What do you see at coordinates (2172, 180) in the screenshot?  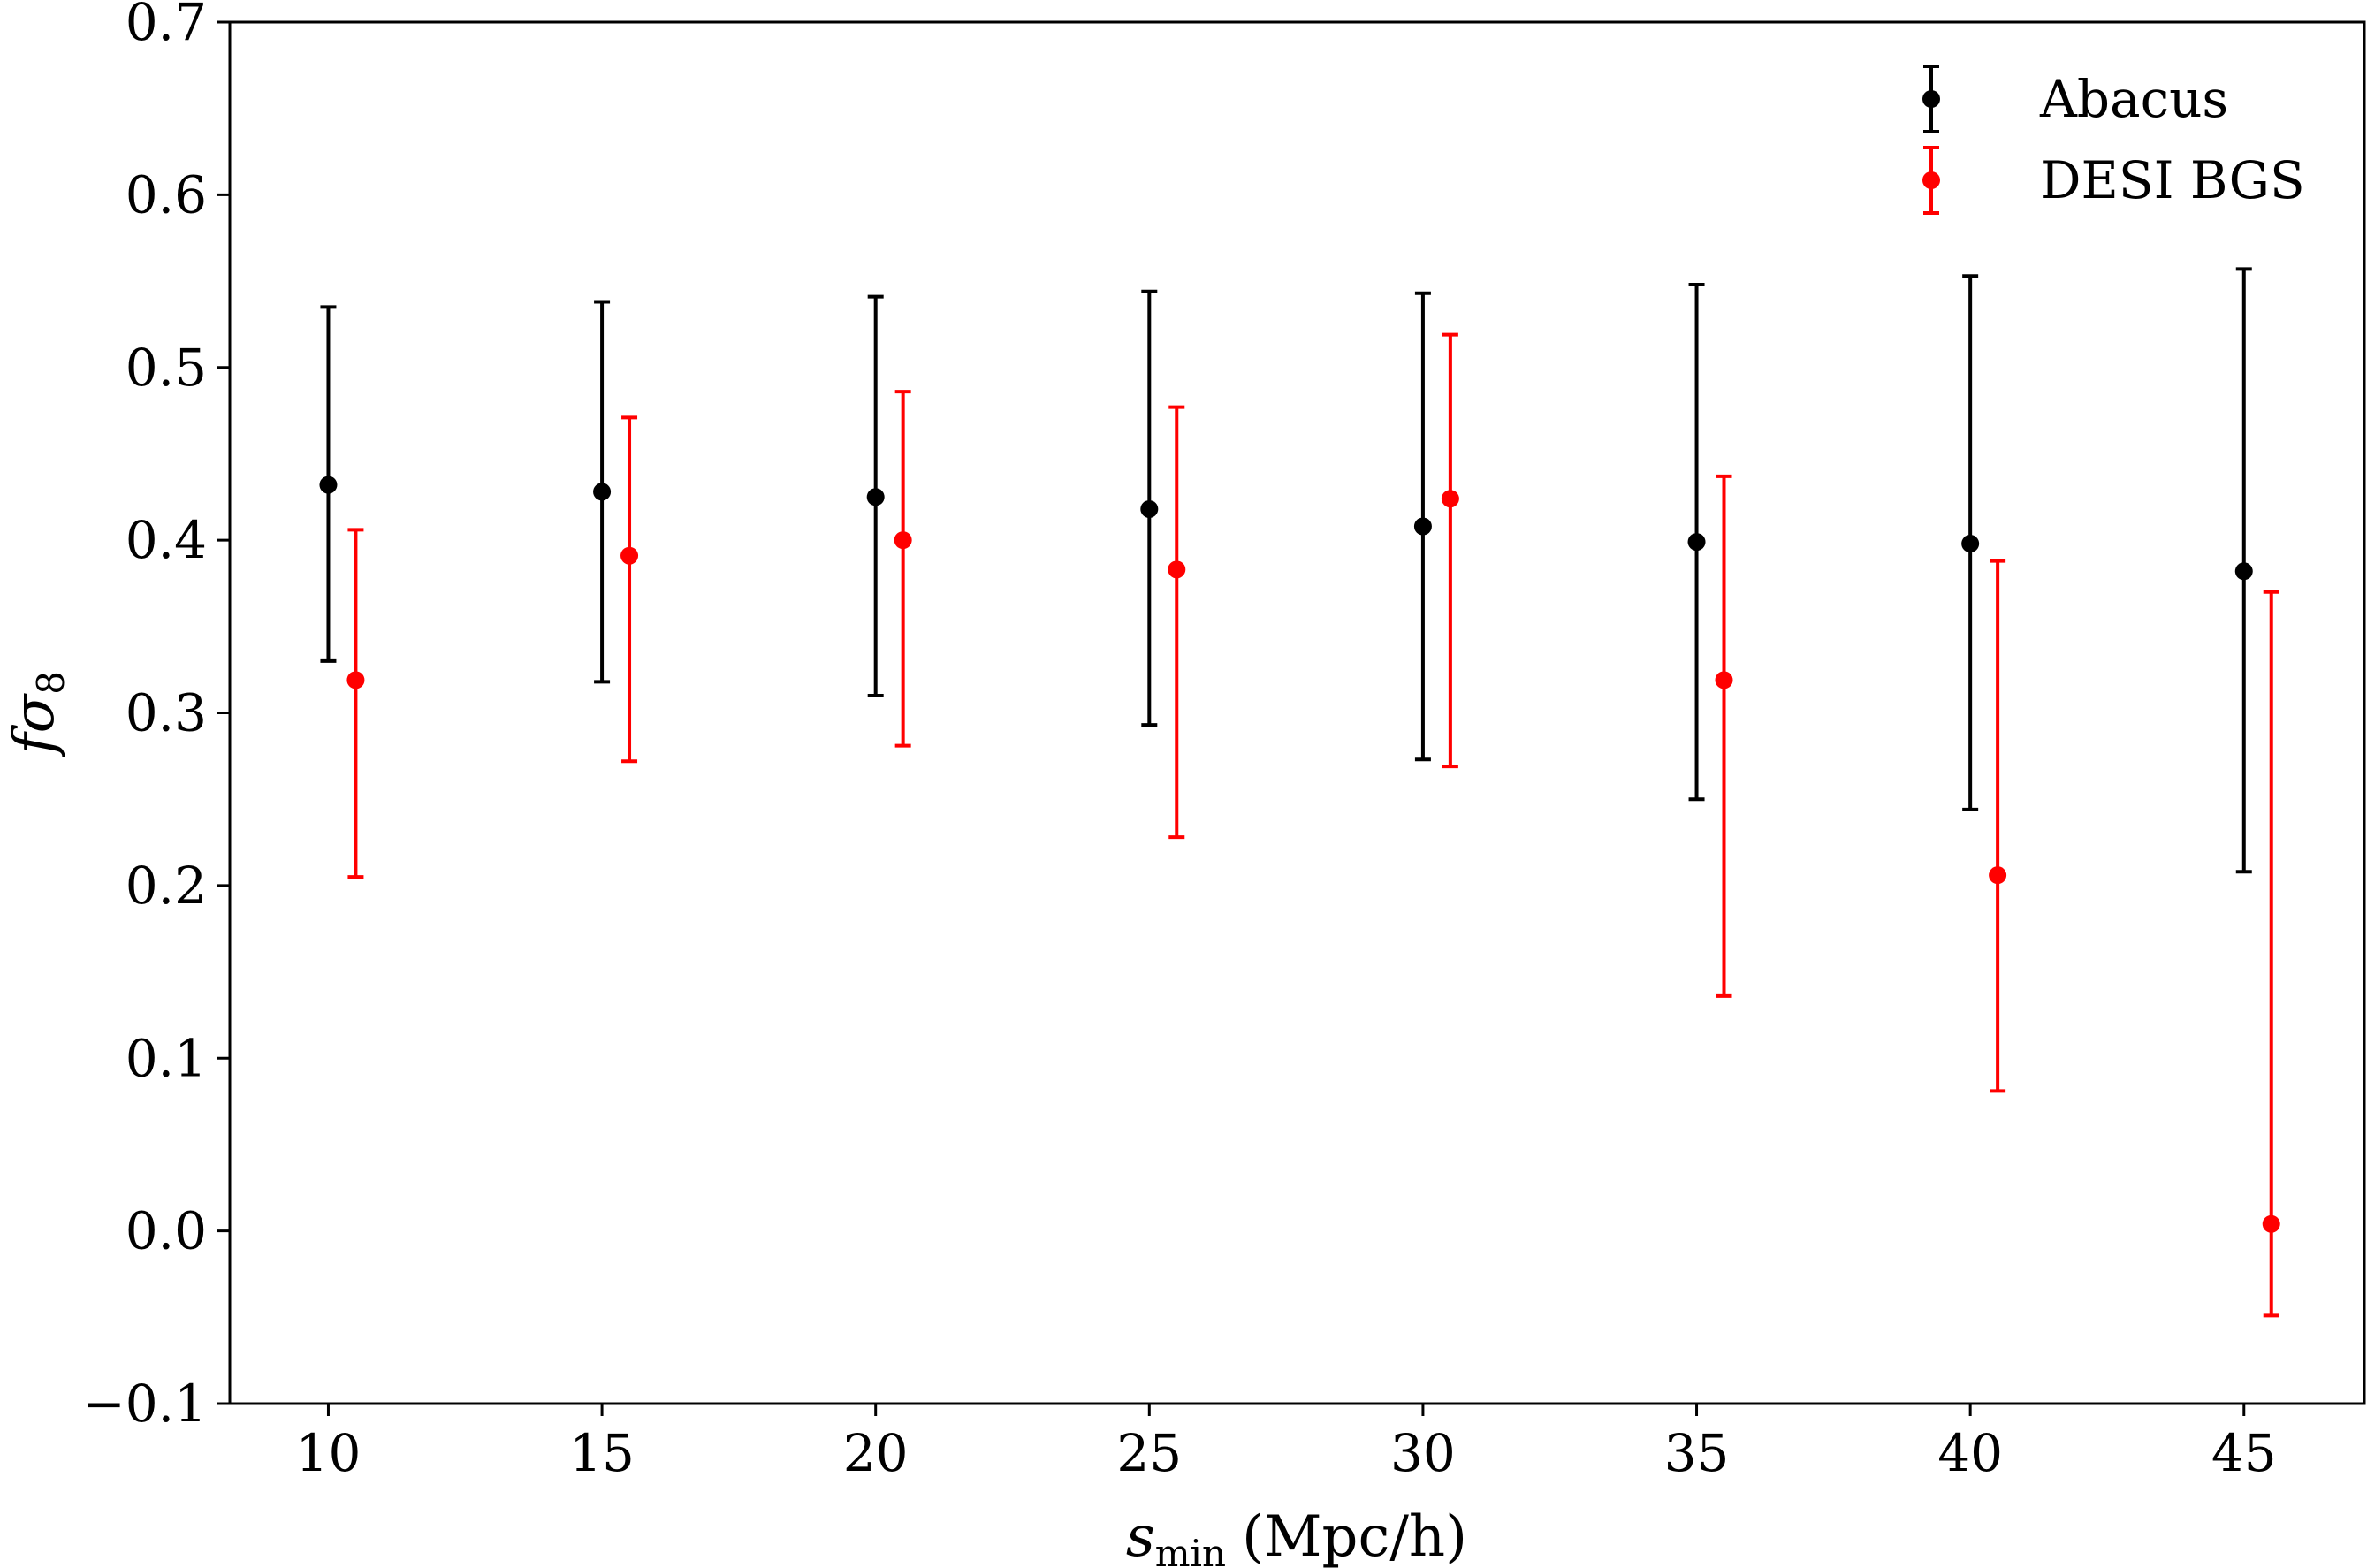 I see `legend-label: DESI BGS` at bounding box center [2172, 180].